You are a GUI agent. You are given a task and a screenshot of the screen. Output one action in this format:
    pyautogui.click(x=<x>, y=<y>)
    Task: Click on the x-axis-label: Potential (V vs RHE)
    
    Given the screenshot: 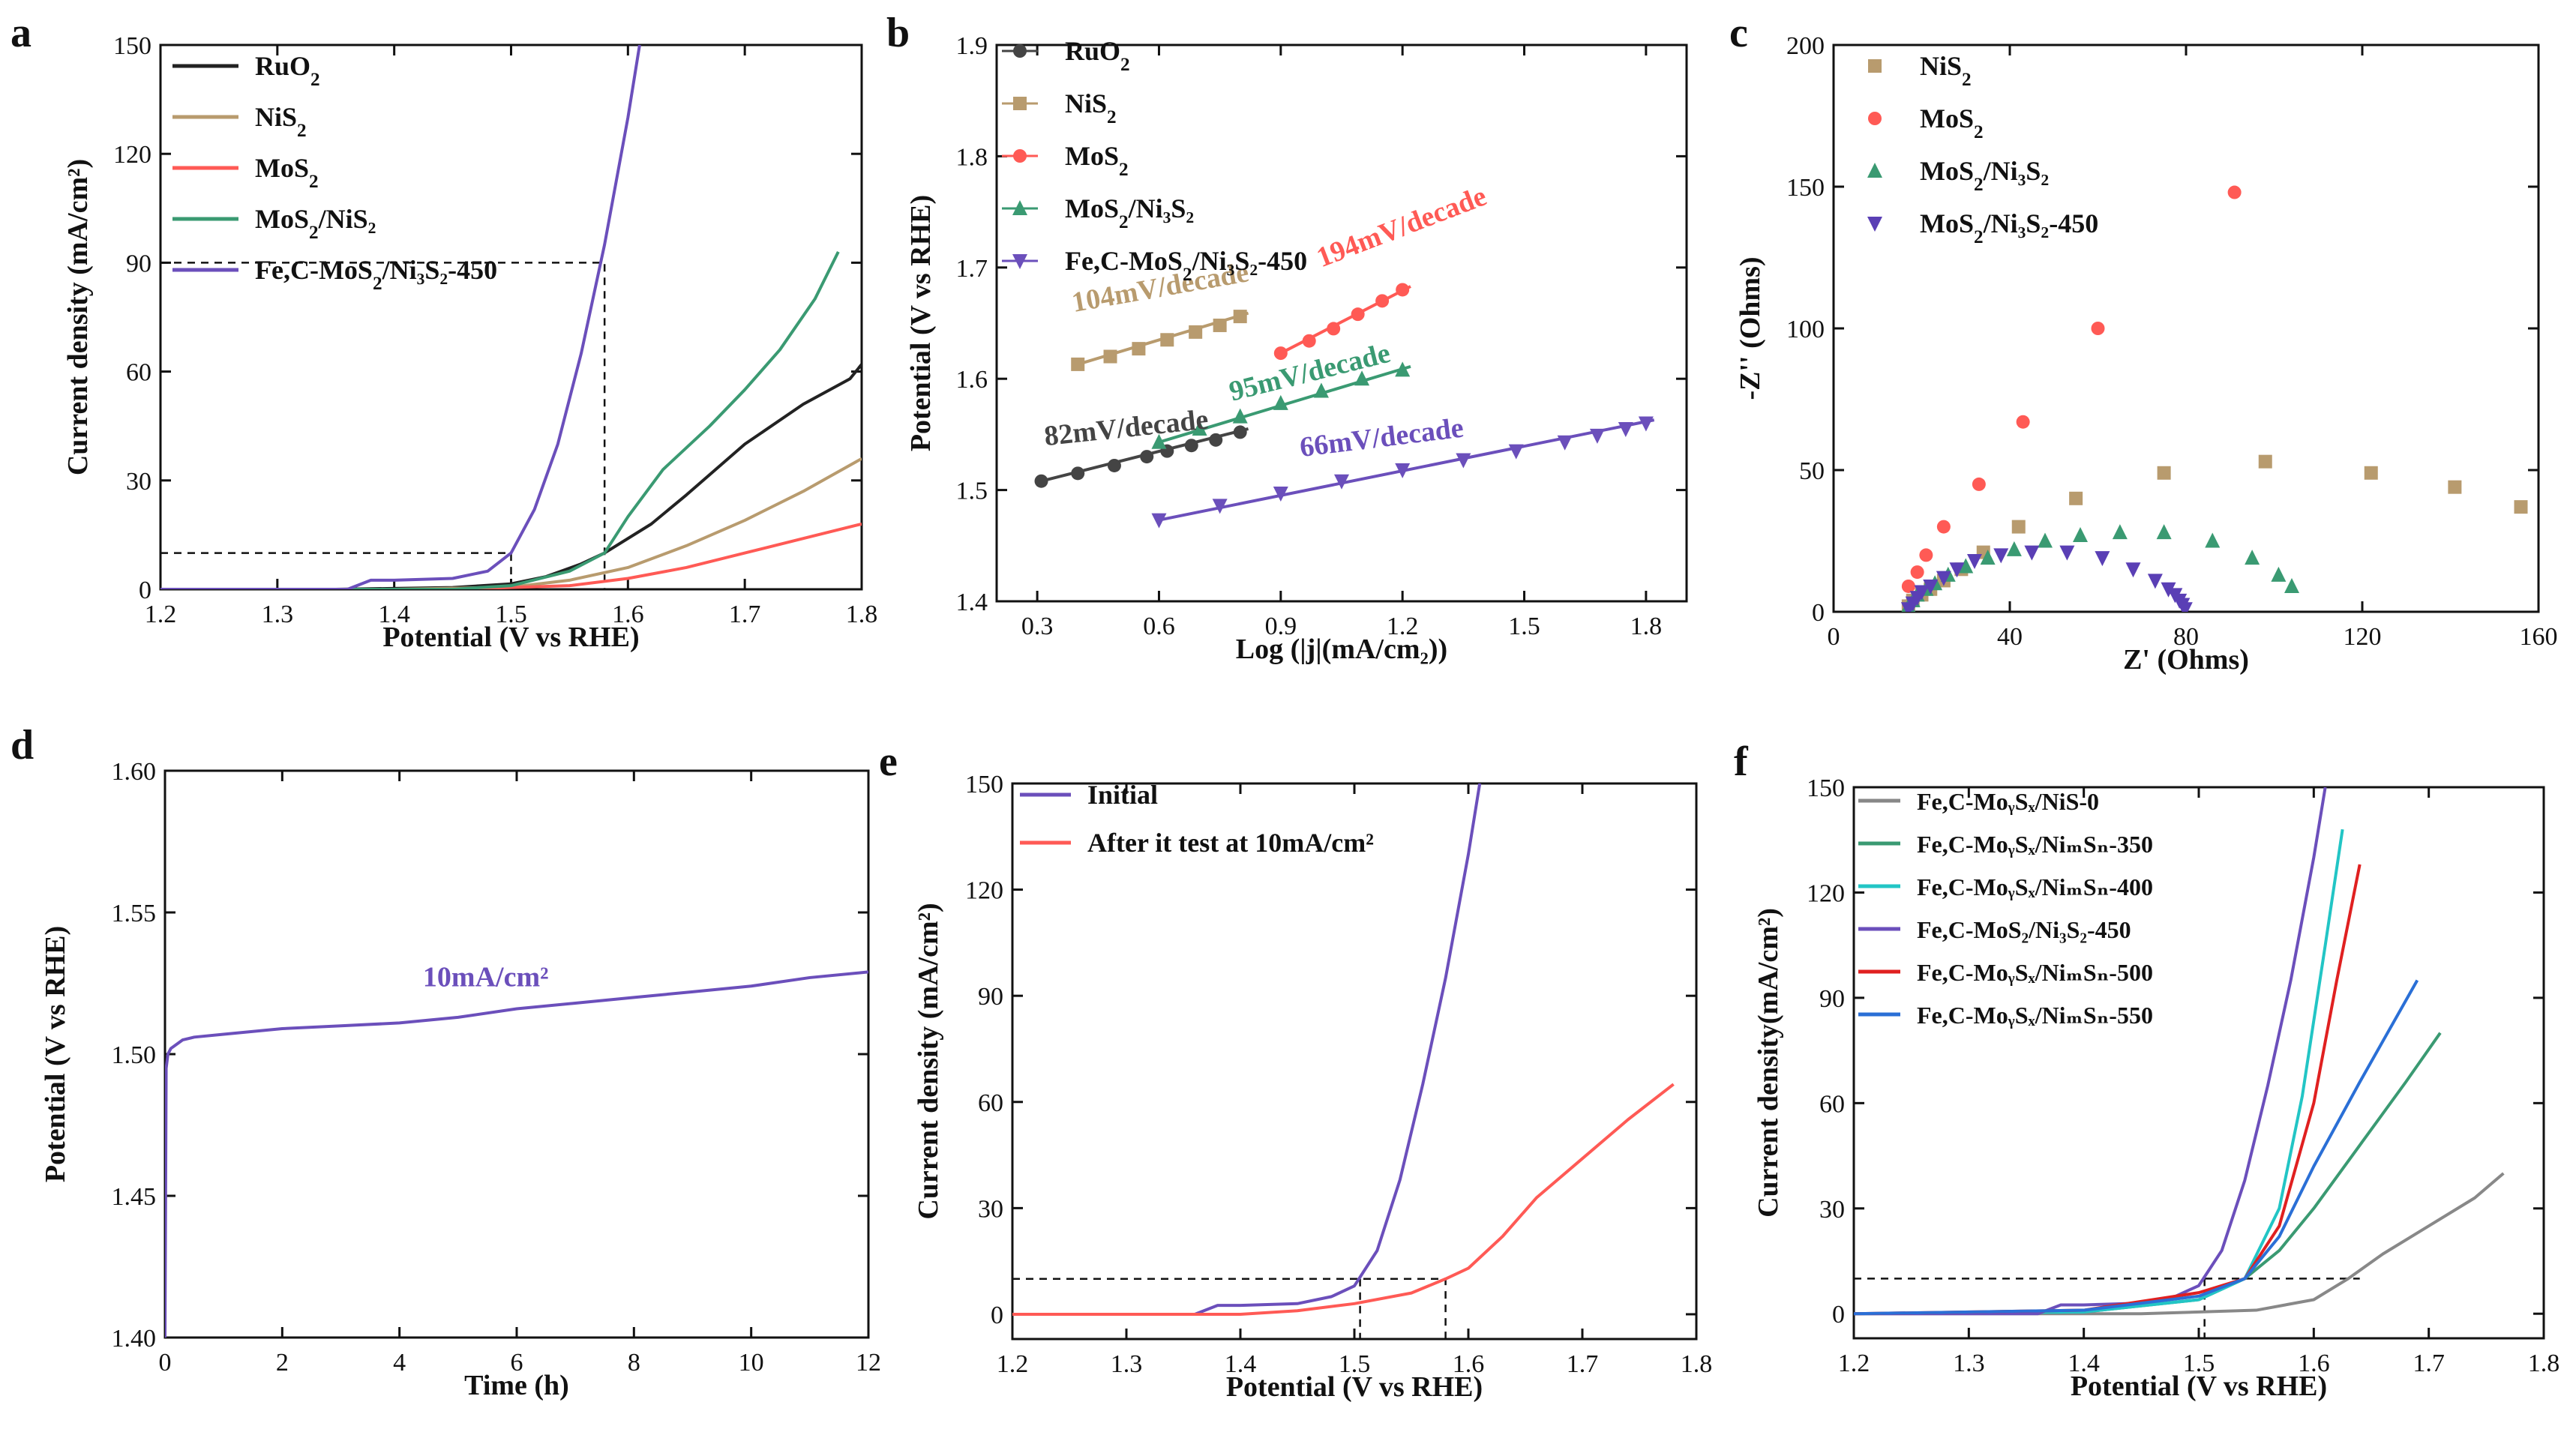 What is the action you would take?
    pyautogui.click(x=511, y=637)
    